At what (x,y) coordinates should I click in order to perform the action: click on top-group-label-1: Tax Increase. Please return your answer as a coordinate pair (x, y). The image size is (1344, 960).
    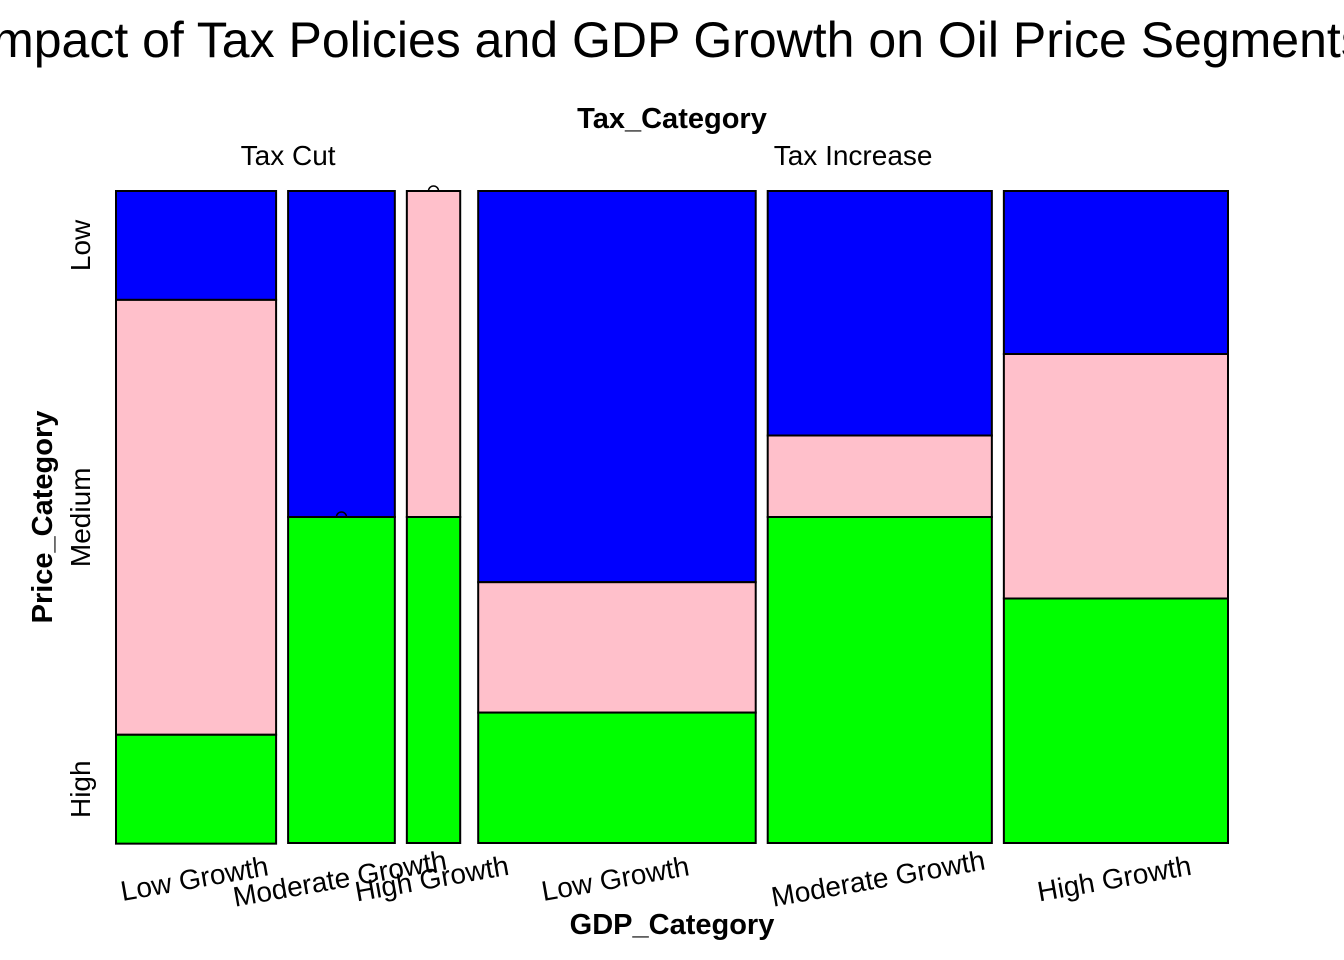
    Looking at the image, I should click on (853, 155).